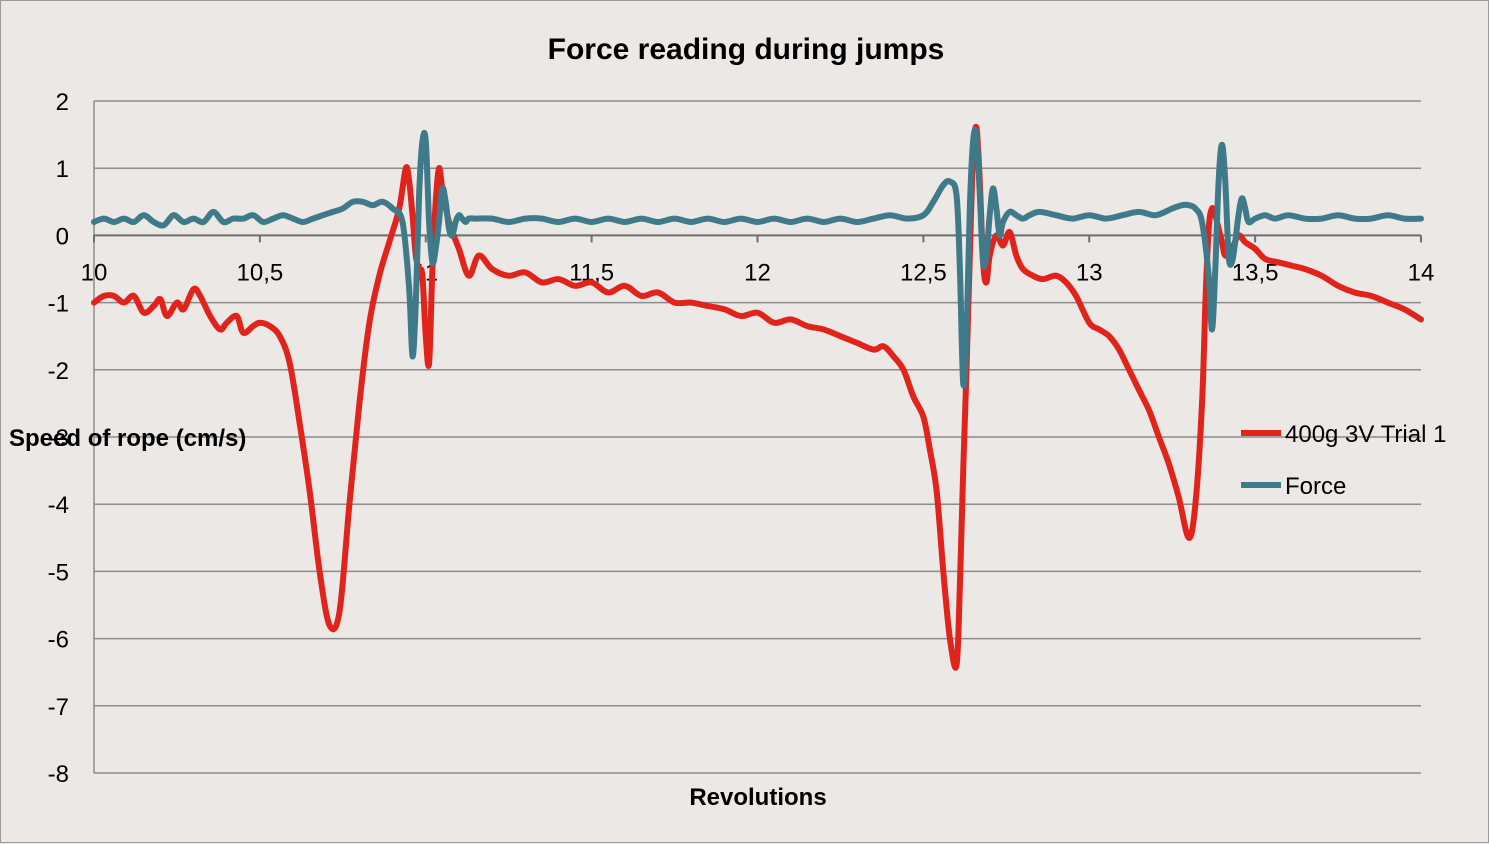 The width and height of the screenshot is (1489, 844). What do you see at coordinates (58, 371) in the screenshot?
I see `y-tick-label: -2` at bounding box center [58, 371].